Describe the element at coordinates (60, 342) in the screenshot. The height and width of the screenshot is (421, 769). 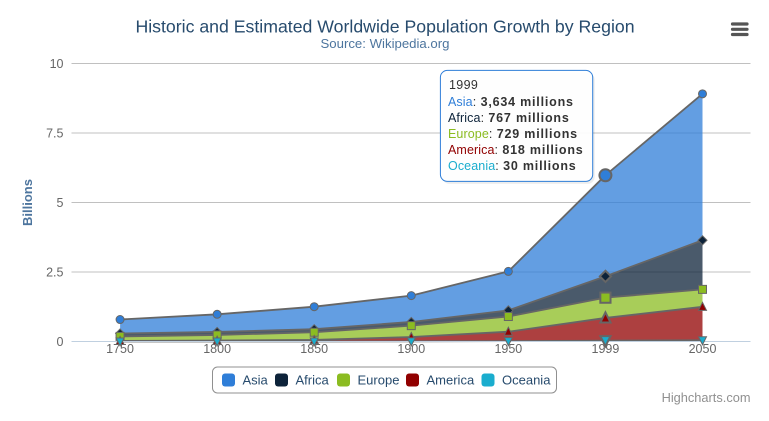
I see `svg-text: 0` at that location.